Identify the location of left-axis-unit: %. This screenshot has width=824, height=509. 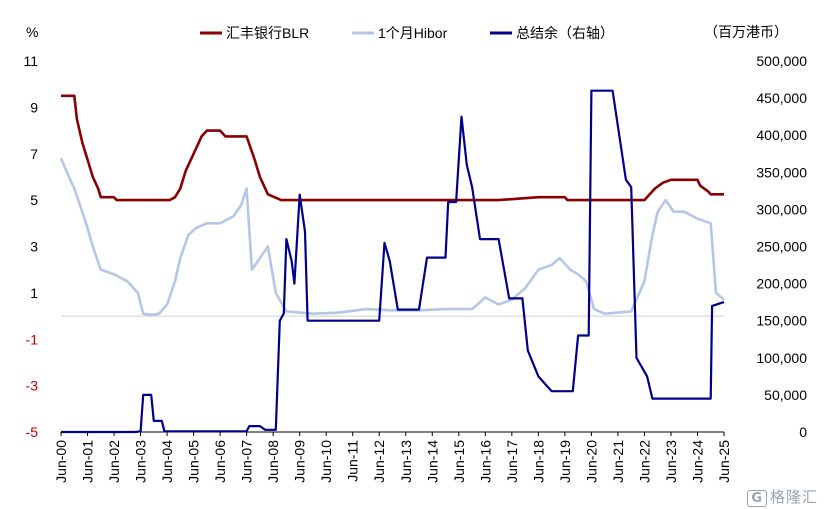
(32, 32).